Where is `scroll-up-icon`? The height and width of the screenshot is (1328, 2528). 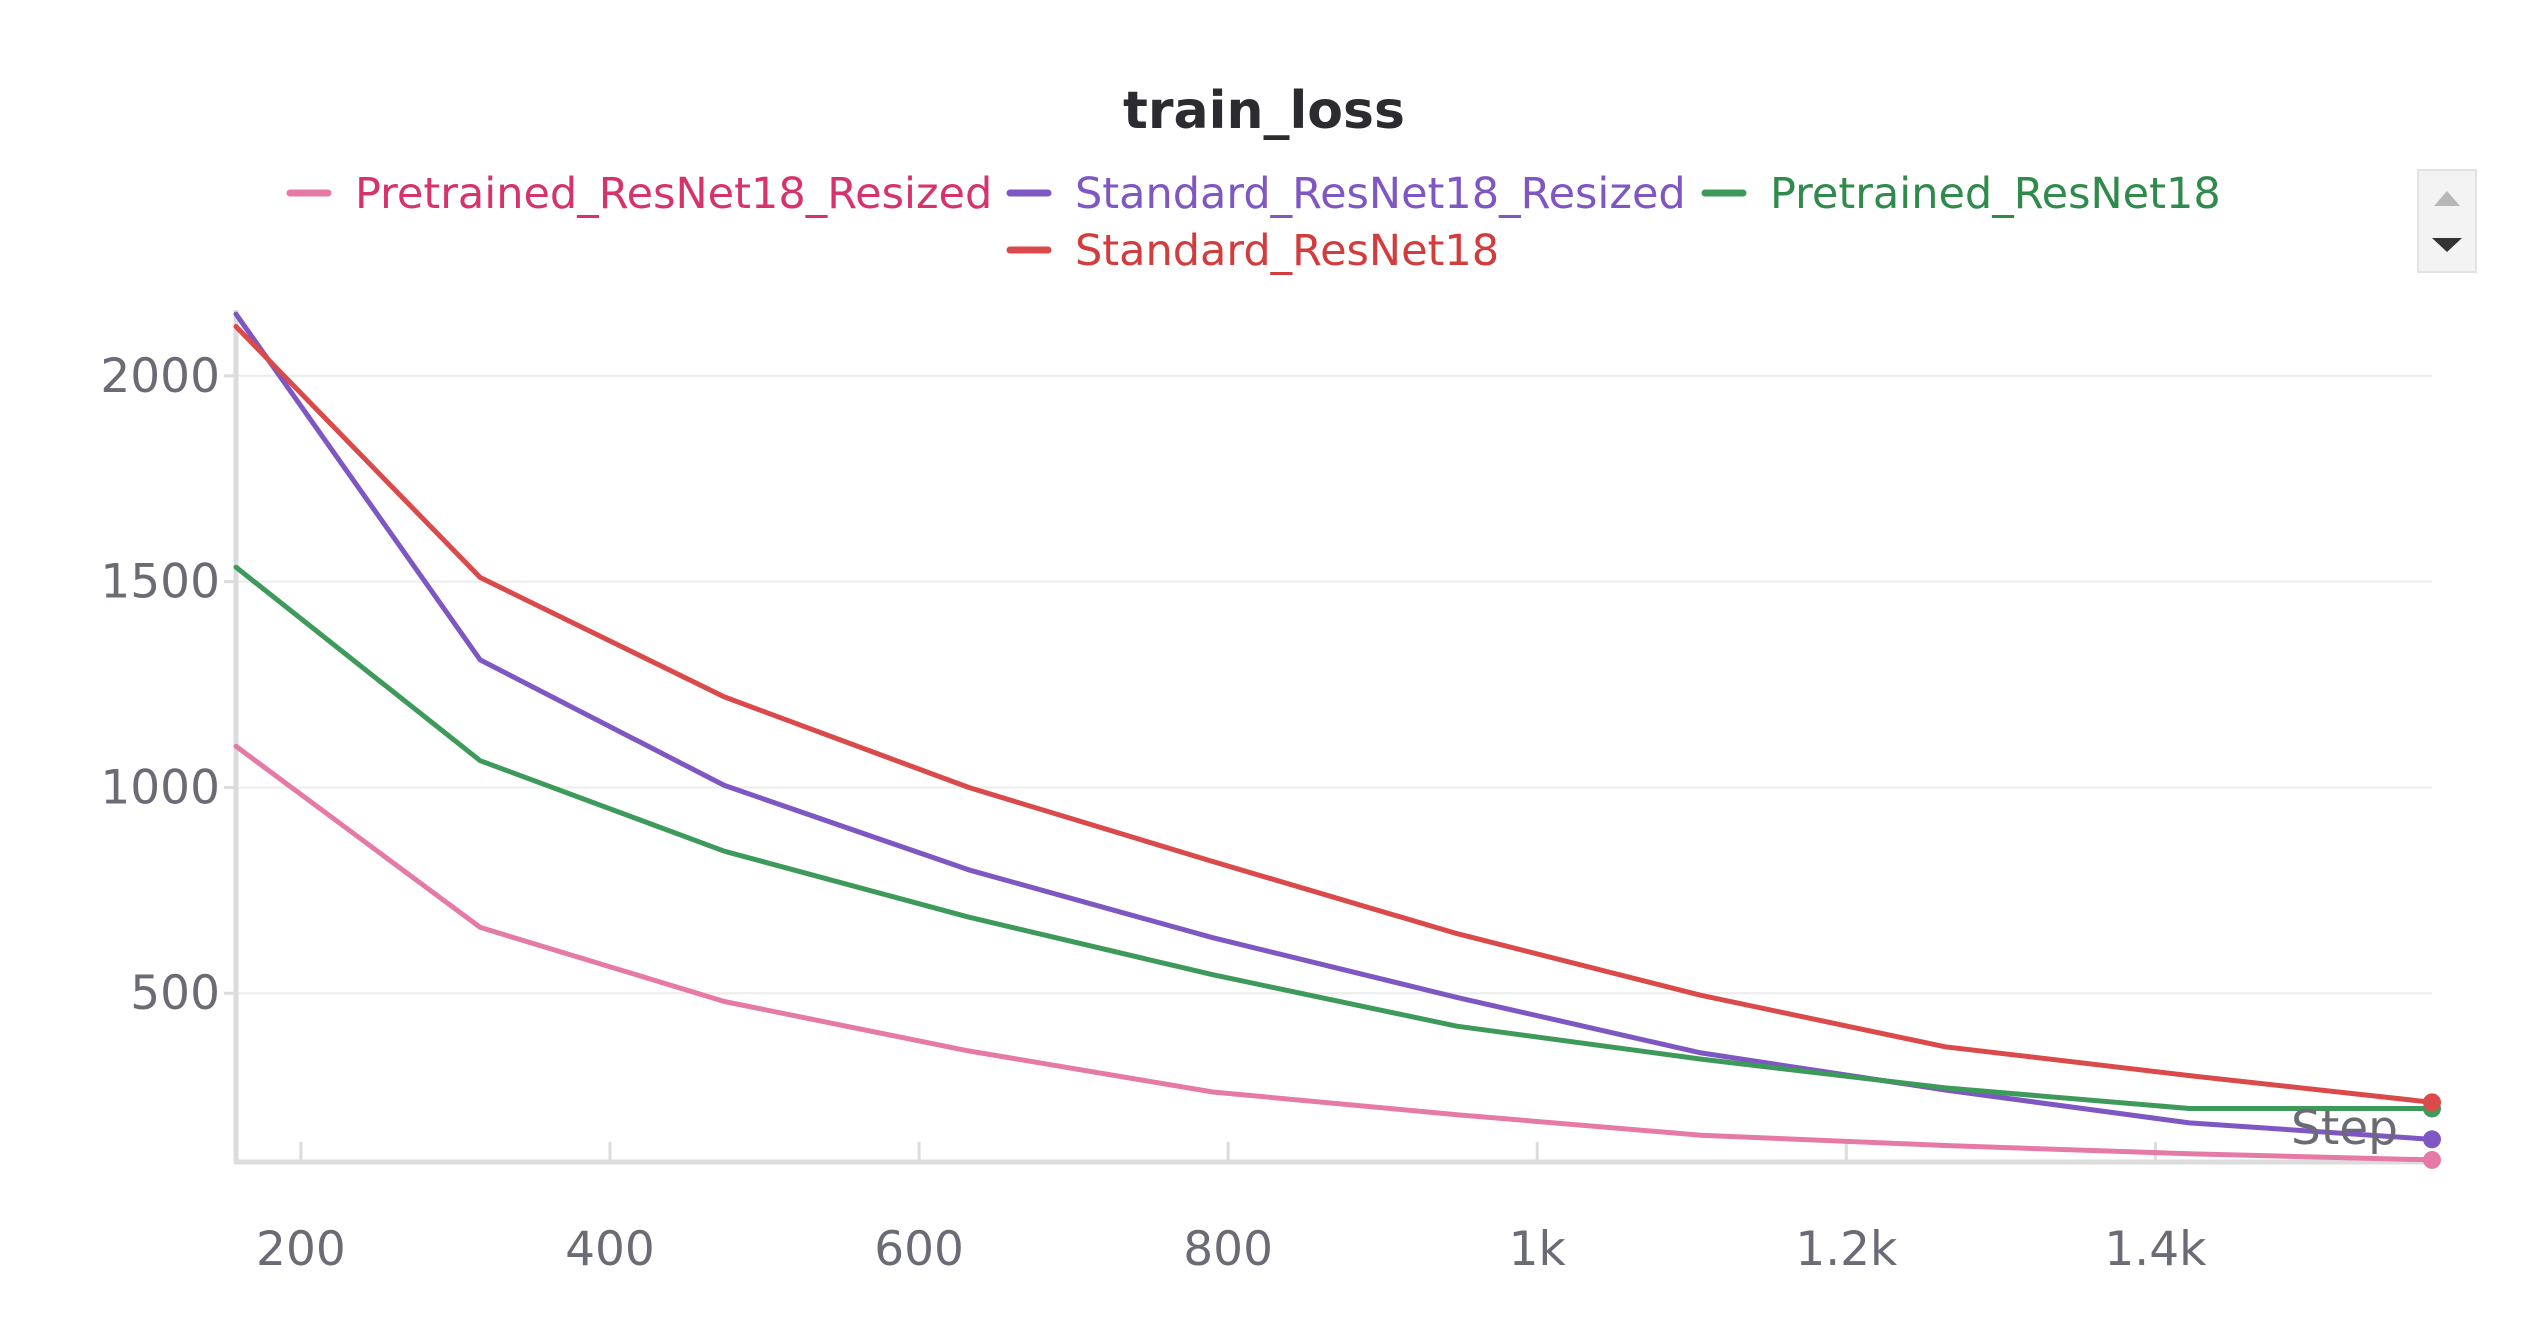 scroll-up-icon is located at coordinates (2447, 198).